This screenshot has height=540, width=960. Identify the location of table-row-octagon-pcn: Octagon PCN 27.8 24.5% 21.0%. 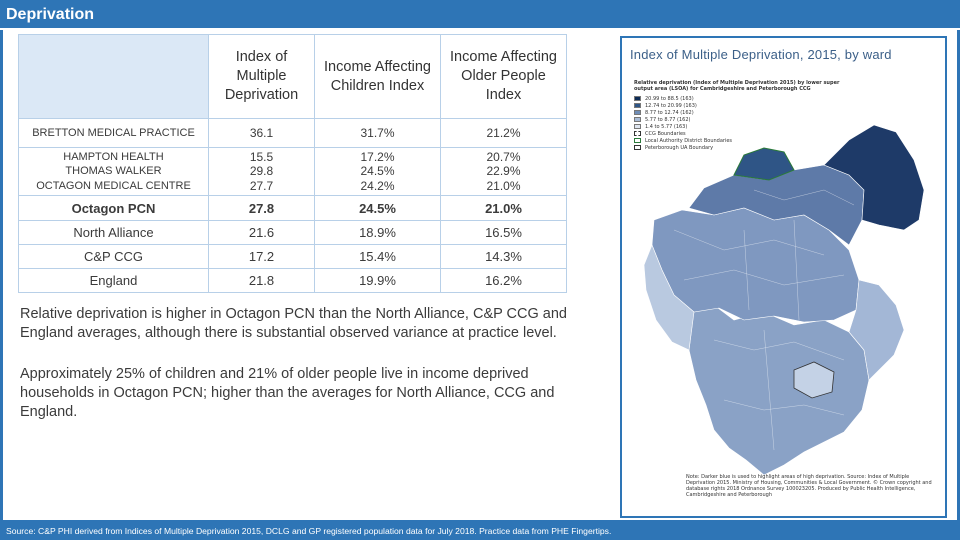
(292, 208).